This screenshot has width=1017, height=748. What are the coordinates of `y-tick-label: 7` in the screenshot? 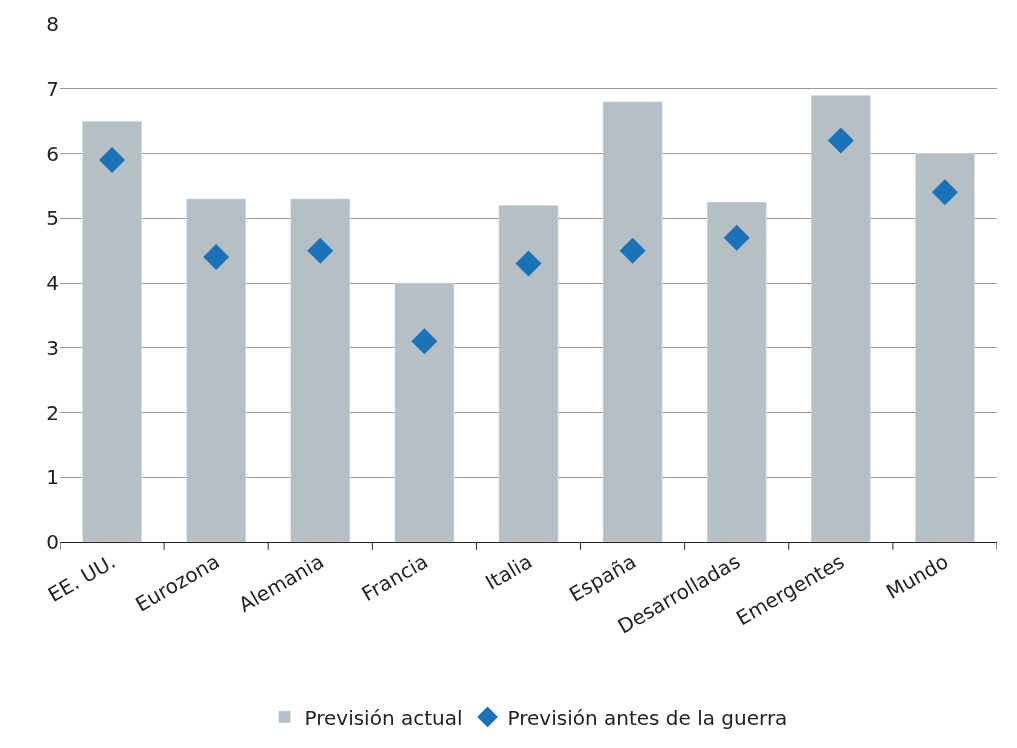 It's located at (52, 88).